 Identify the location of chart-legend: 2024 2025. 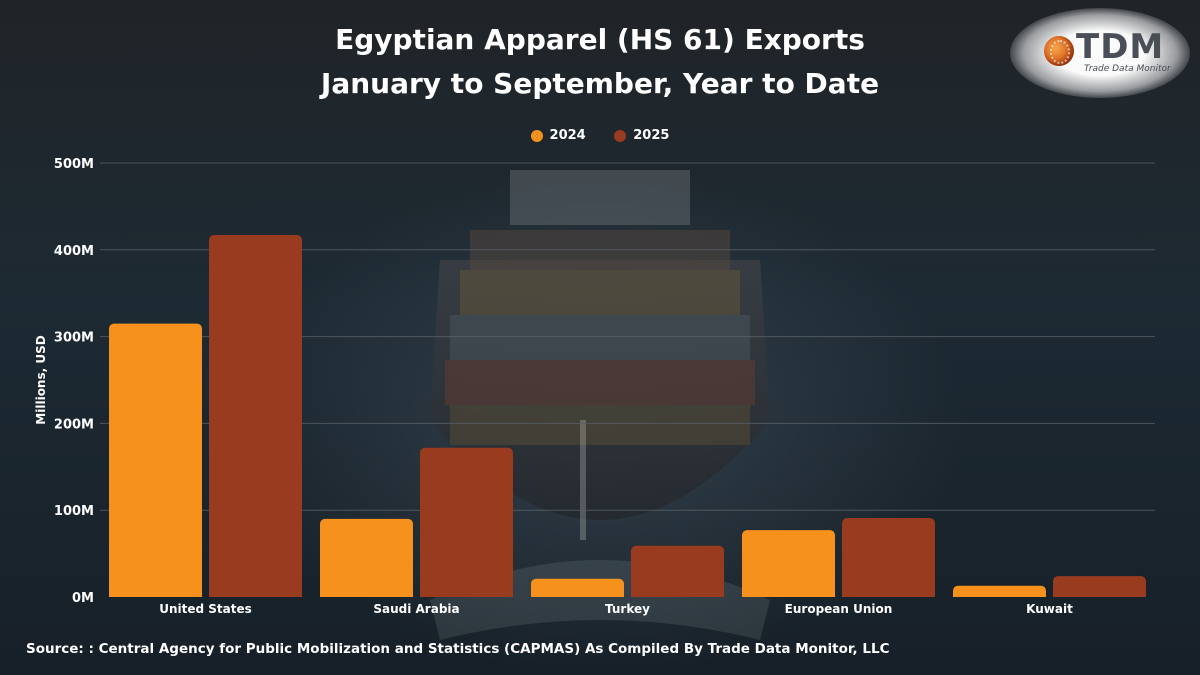
(600, 137).